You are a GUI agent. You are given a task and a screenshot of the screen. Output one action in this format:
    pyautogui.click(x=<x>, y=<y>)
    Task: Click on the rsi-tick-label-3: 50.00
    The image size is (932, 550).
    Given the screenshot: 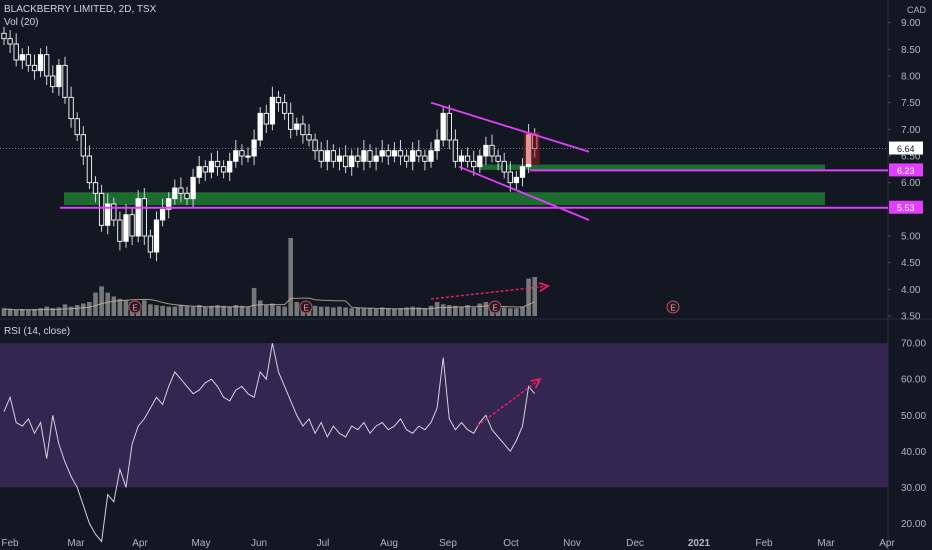 What is the action you would take?
    pyautogui.click(x=913, y=416)
    